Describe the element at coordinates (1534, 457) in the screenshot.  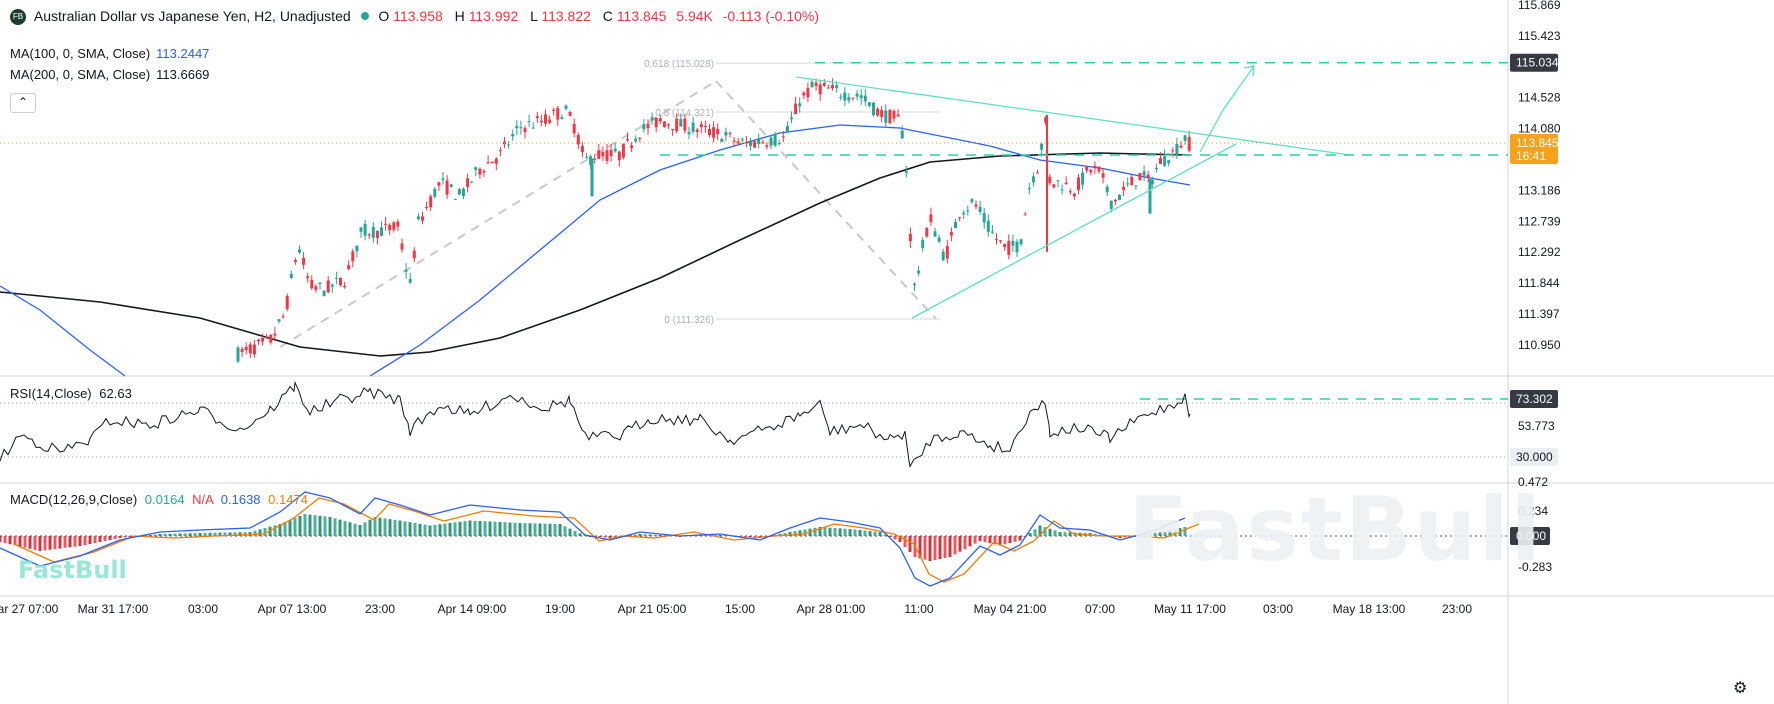
I see `rsi-30-tag` at that location.